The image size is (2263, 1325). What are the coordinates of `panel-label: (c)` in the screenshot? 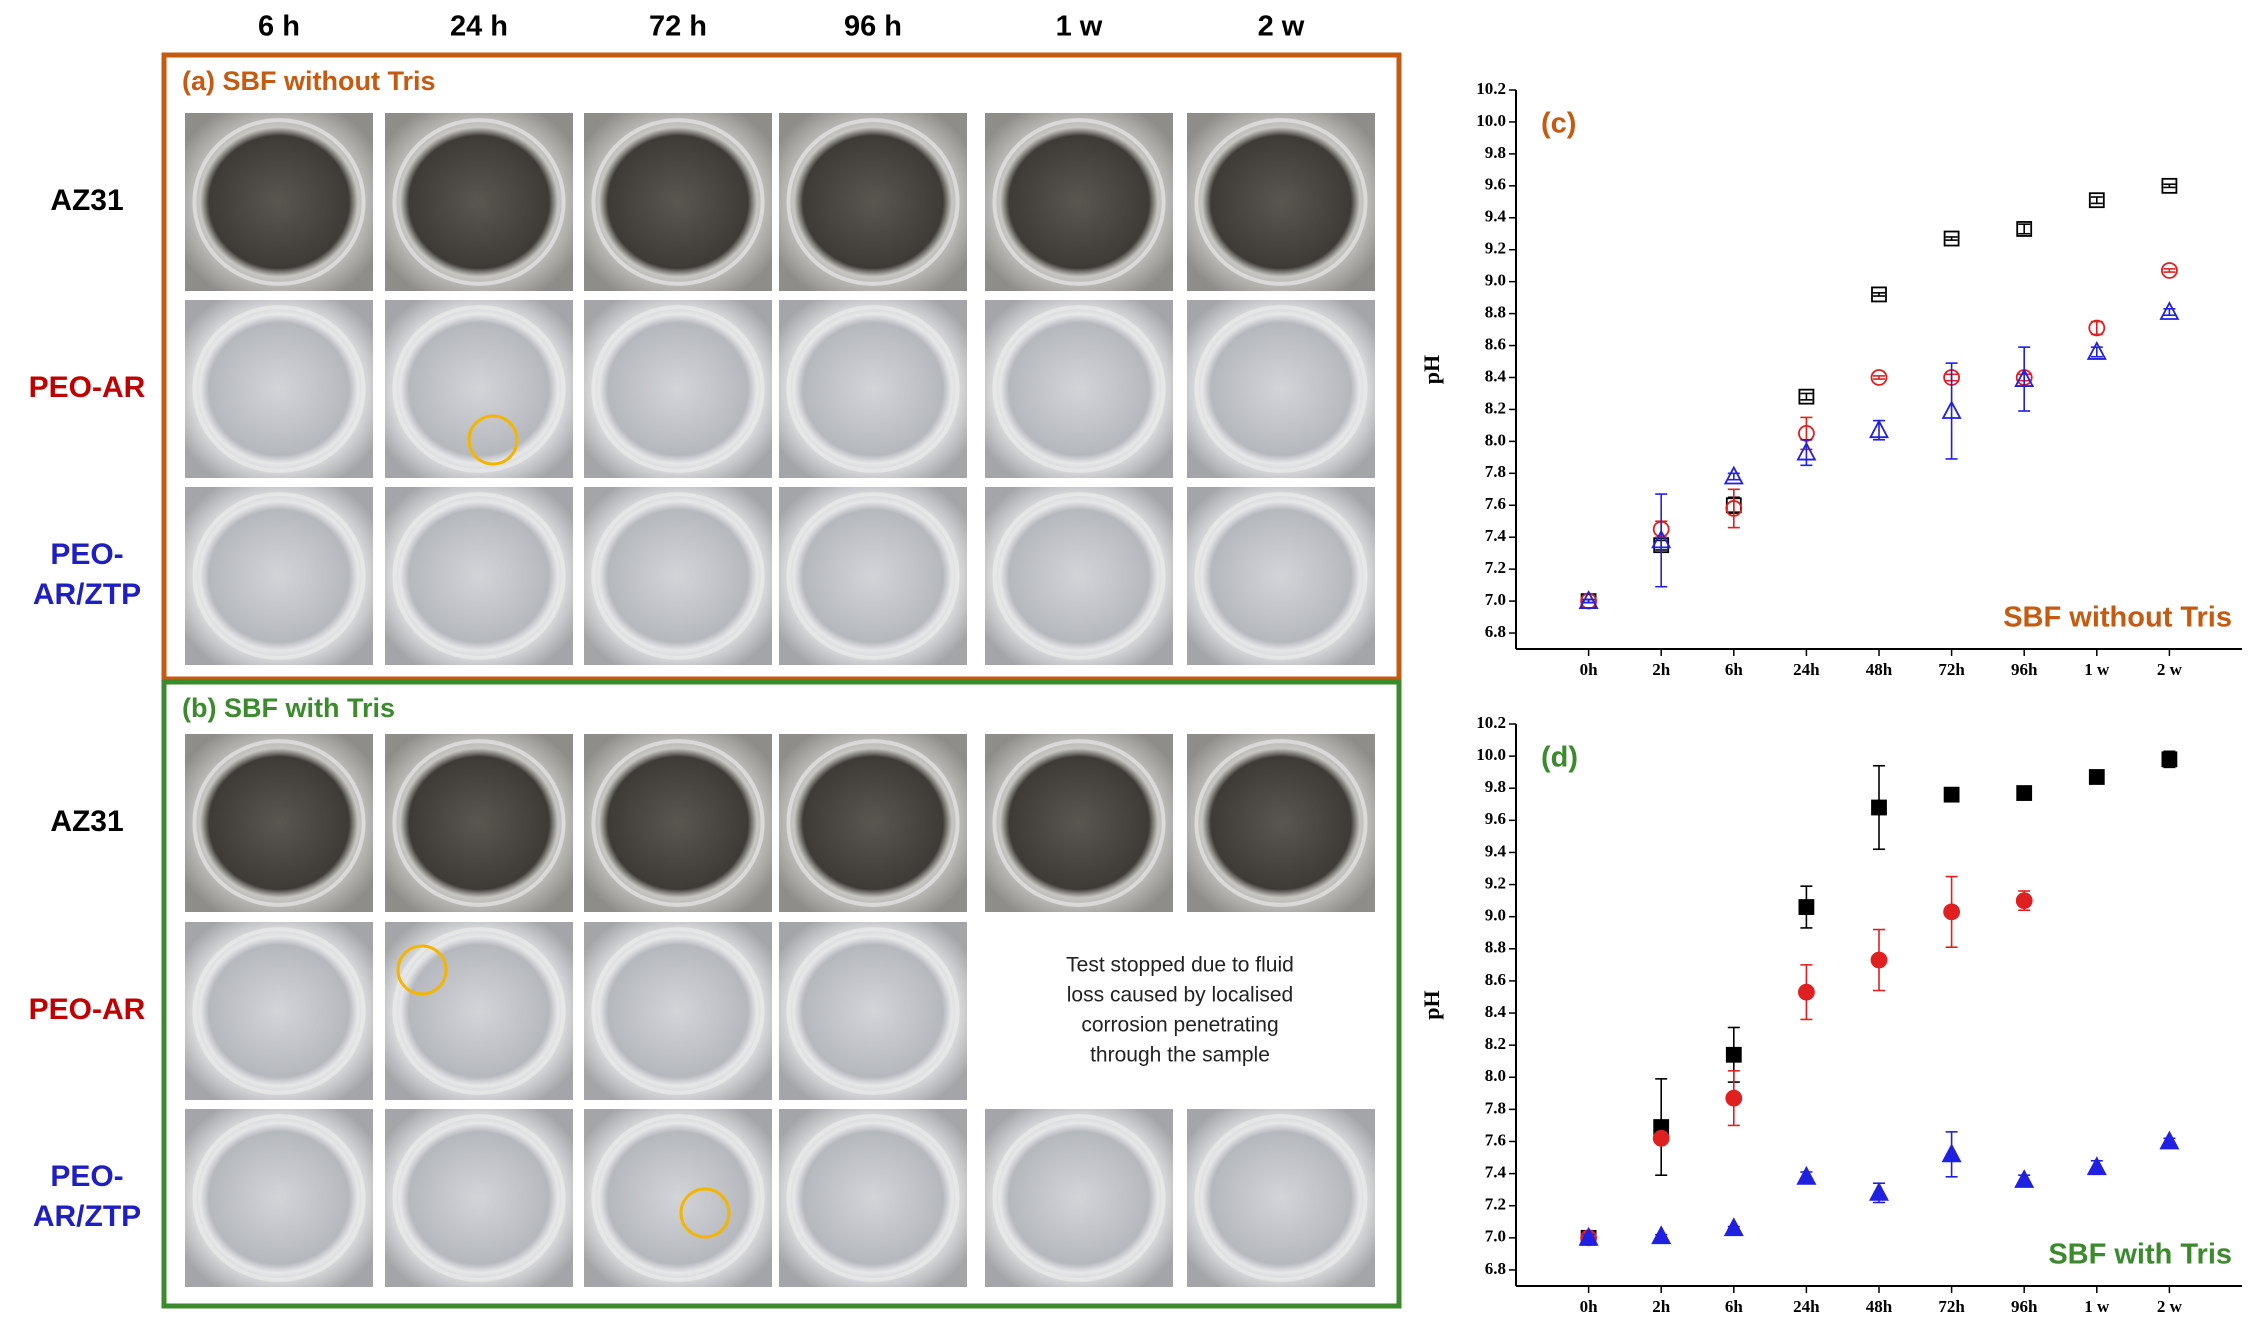 It's located at (1558, 124).